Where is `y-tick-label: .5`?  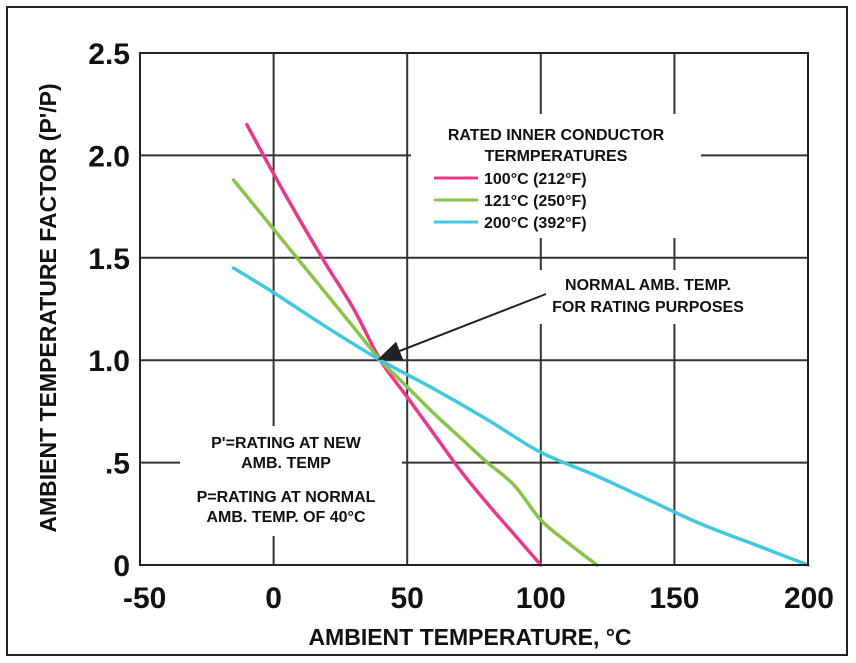 y-tick-label: .5 is located at coordinates (117, 464).